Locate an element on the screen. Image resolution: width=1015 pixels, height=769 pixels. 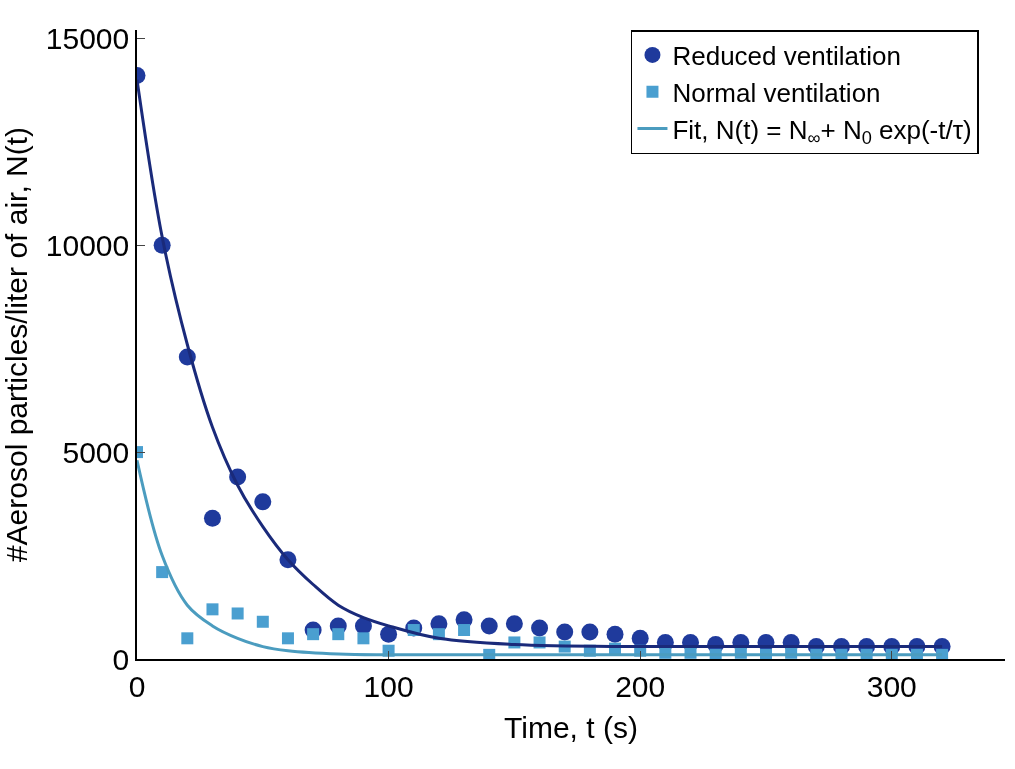
y-axis-title: #Aerosol particles/liter of air, N(t) is located at coordinates (16, 344).